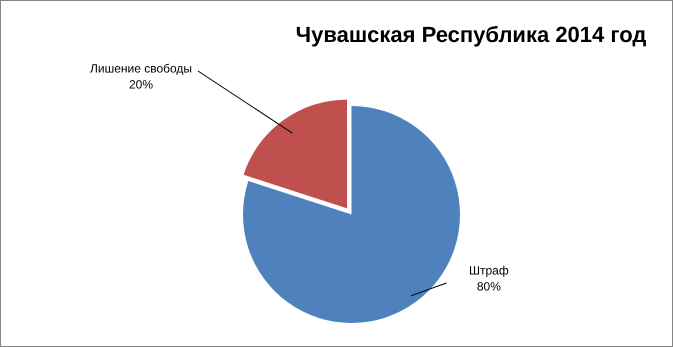 The height and width of the screenshot is (347, 673). I want to click on data-label: 20%, so click(141, 84).